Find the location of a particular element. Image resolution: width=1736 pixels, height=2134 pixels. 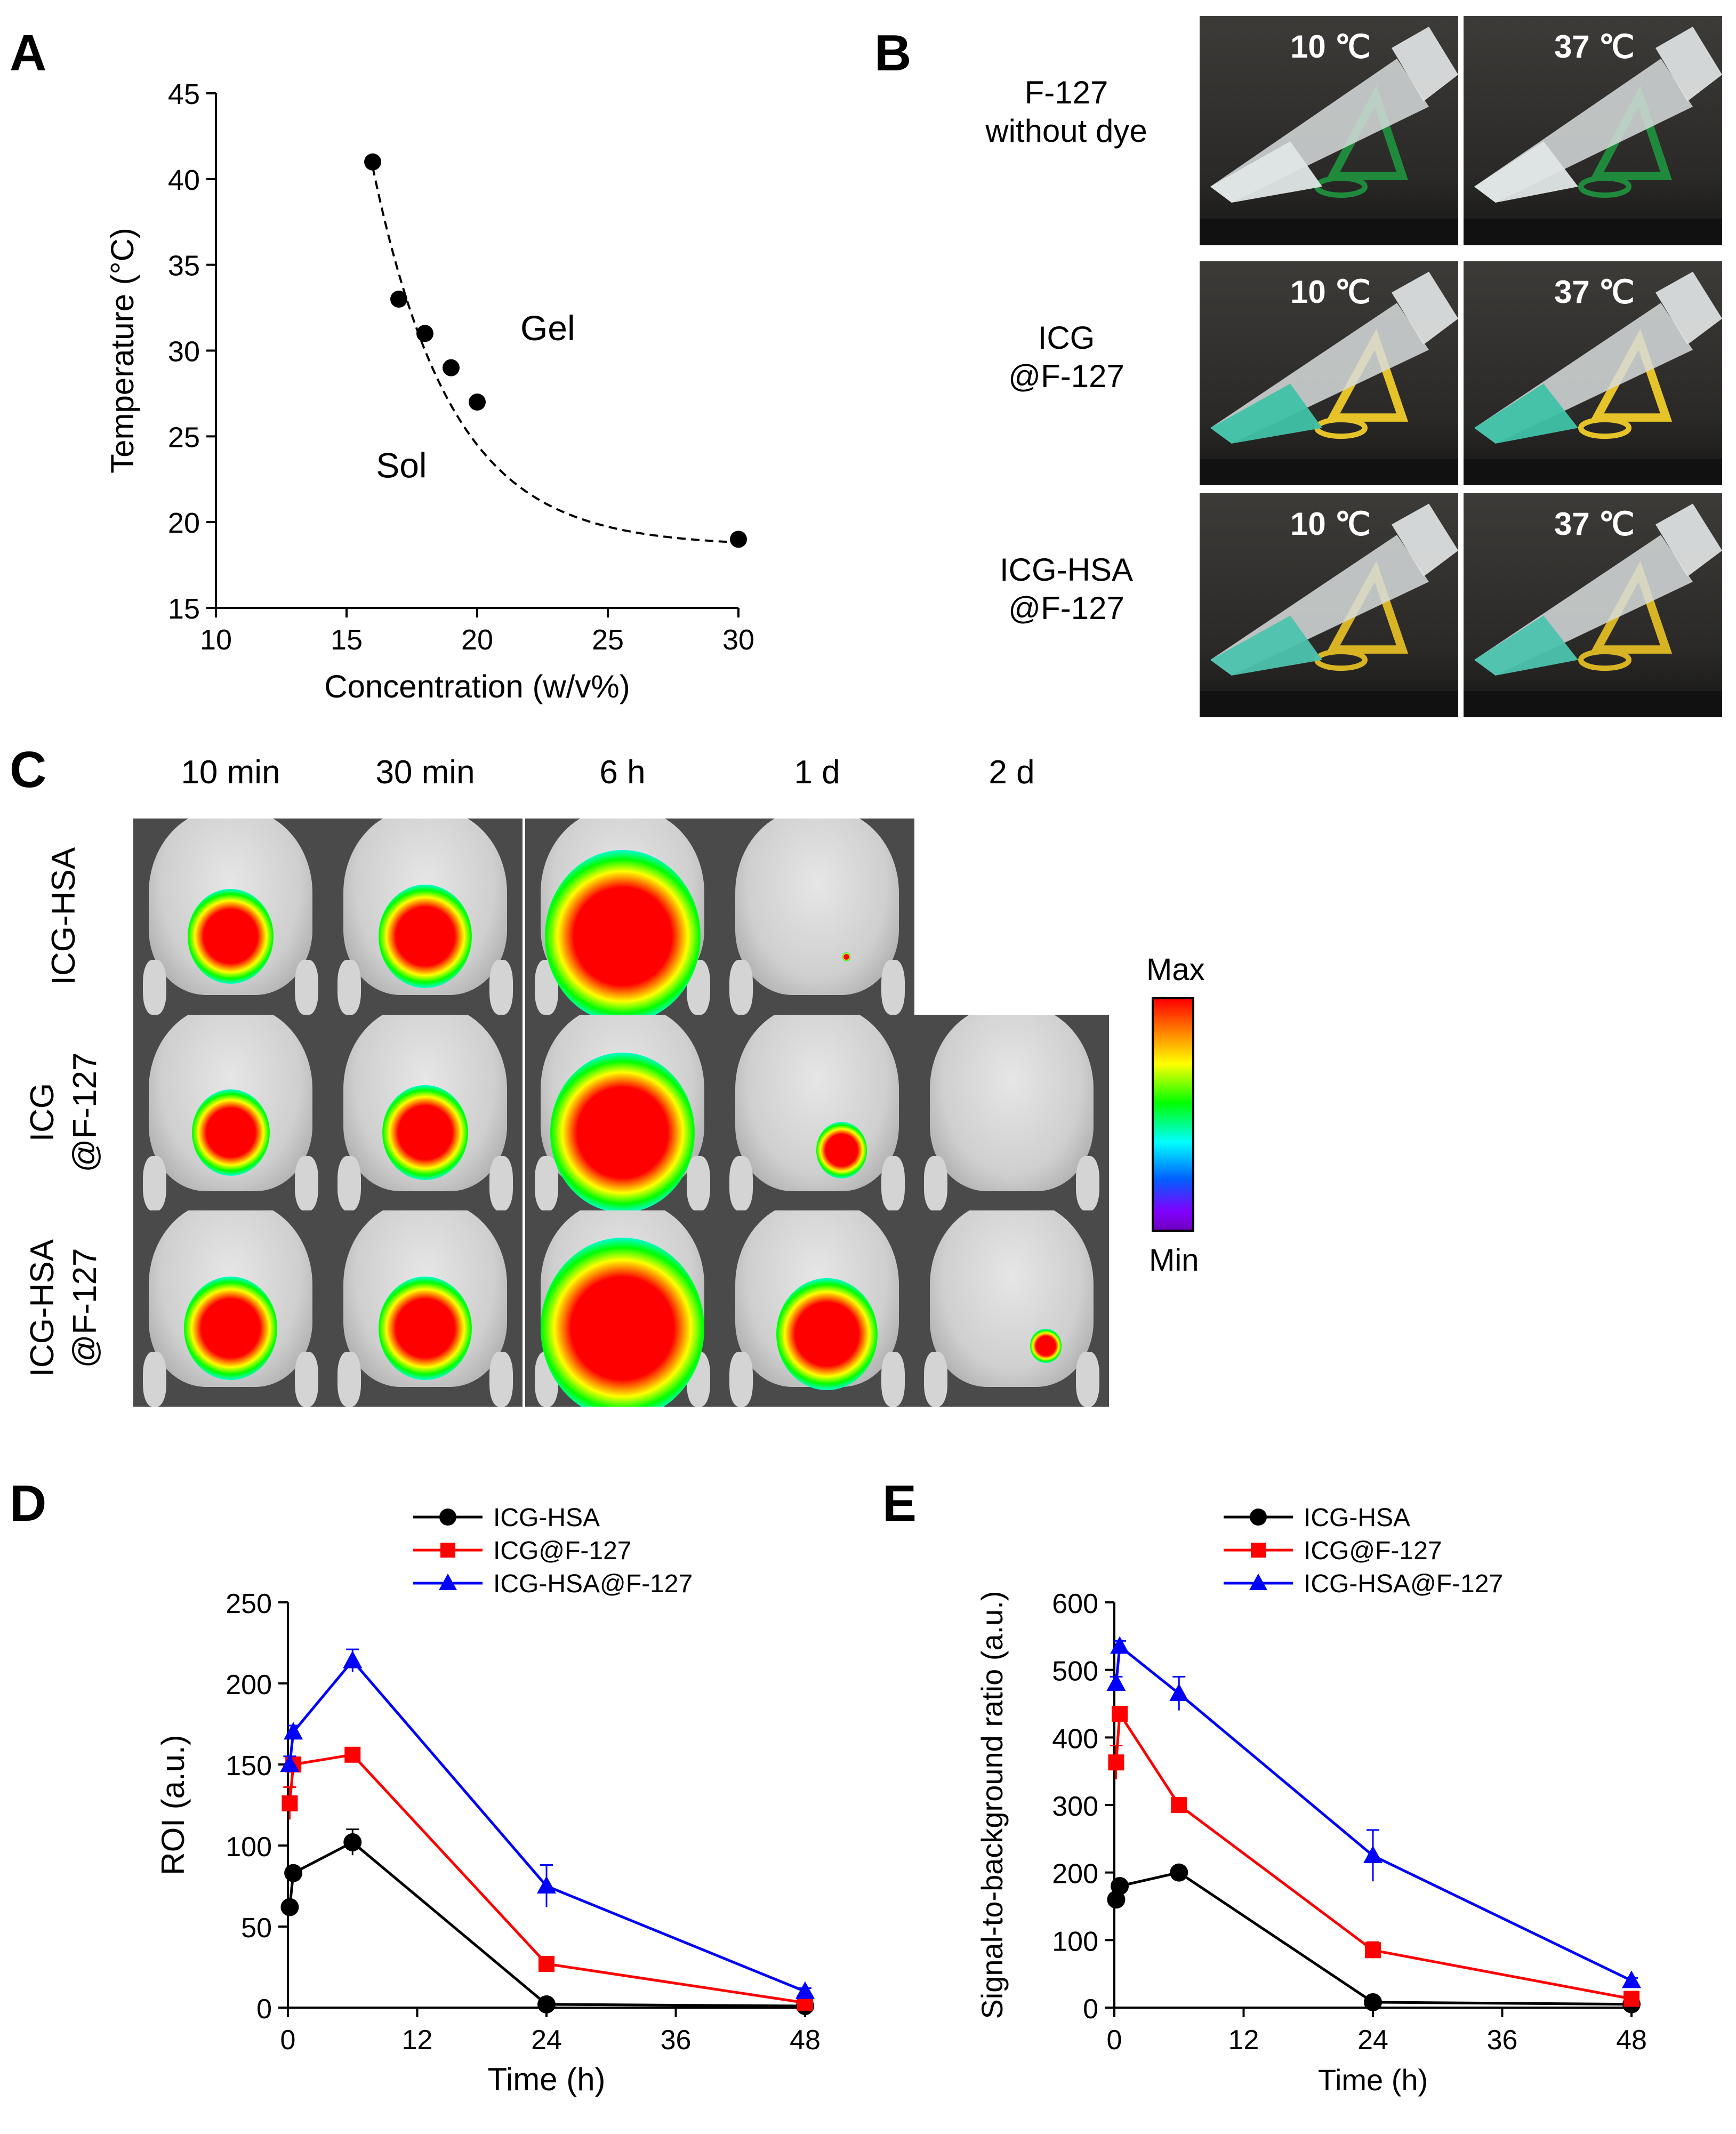

panel-label-d: D is located at coordinates (29, 1503).